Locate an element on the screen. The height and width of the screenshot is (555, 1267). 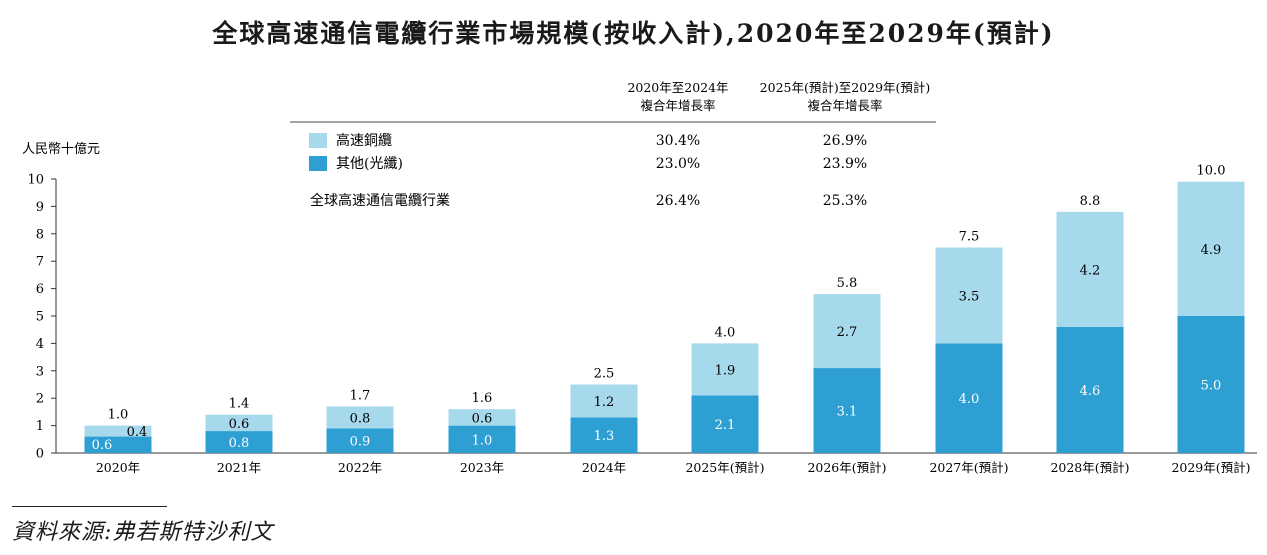
y-tick-label: 0 is located at coordinates (40, 454).